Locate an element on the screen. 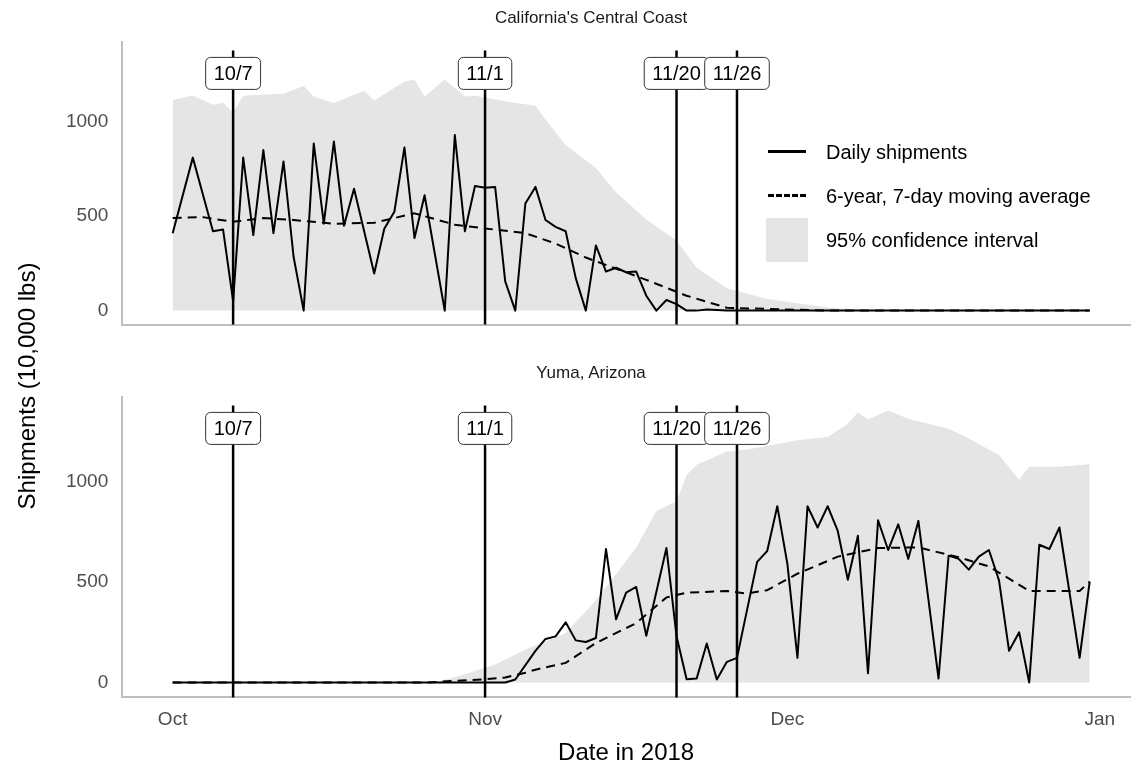 The width and height of the screenshot is (1141, 772). x-tick-label: Nov is located at coordinates (485, 719).